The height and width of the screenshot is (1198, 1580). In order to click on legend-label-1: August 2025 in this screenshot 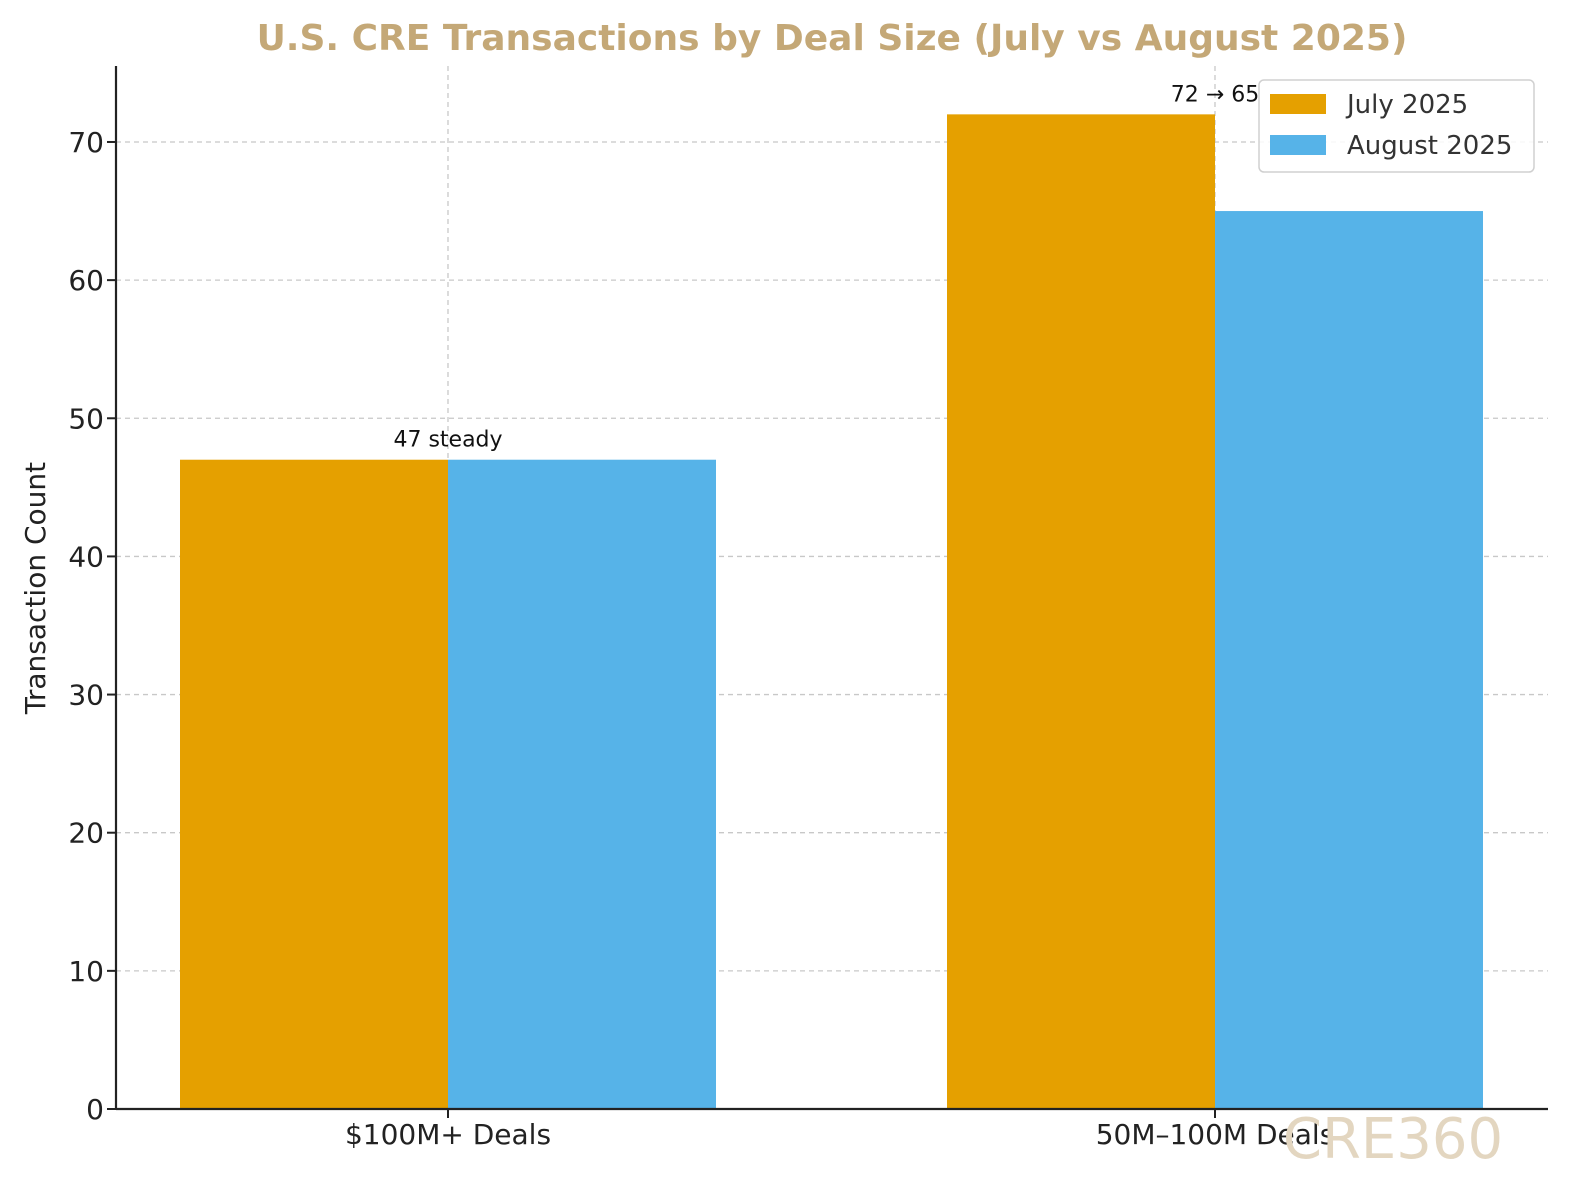, I will do `click(1429, 146)`.